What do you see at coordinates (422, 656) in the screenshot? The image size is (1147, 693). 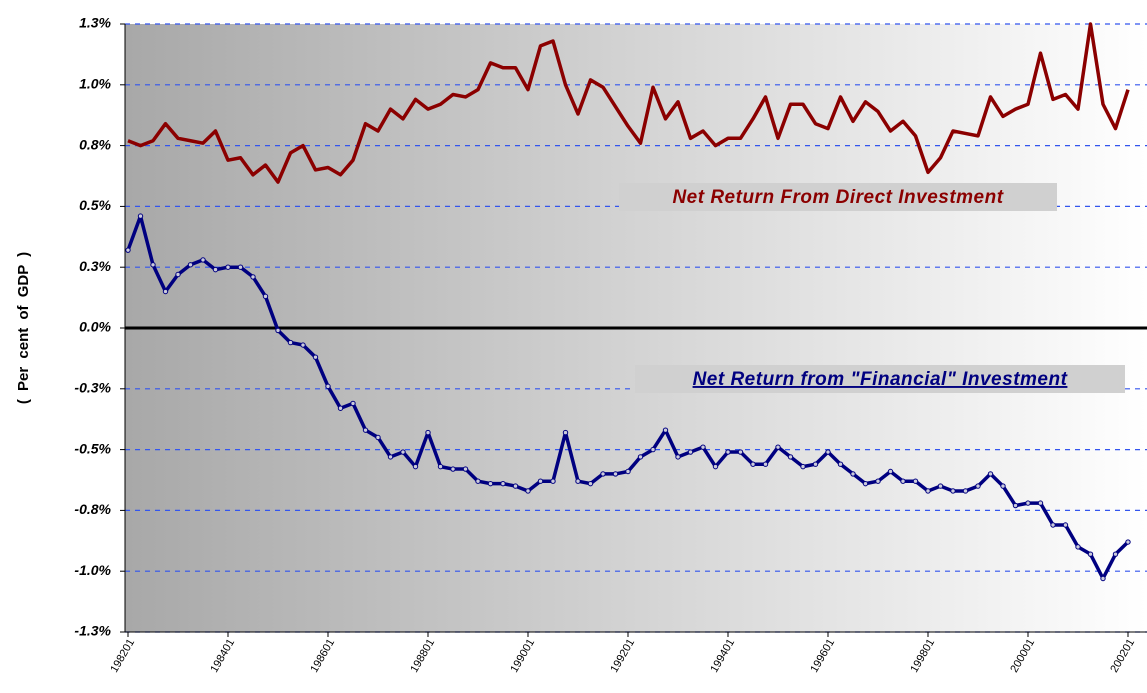 I see `x-tick-label: 198801` at bounding box center [422, 656].